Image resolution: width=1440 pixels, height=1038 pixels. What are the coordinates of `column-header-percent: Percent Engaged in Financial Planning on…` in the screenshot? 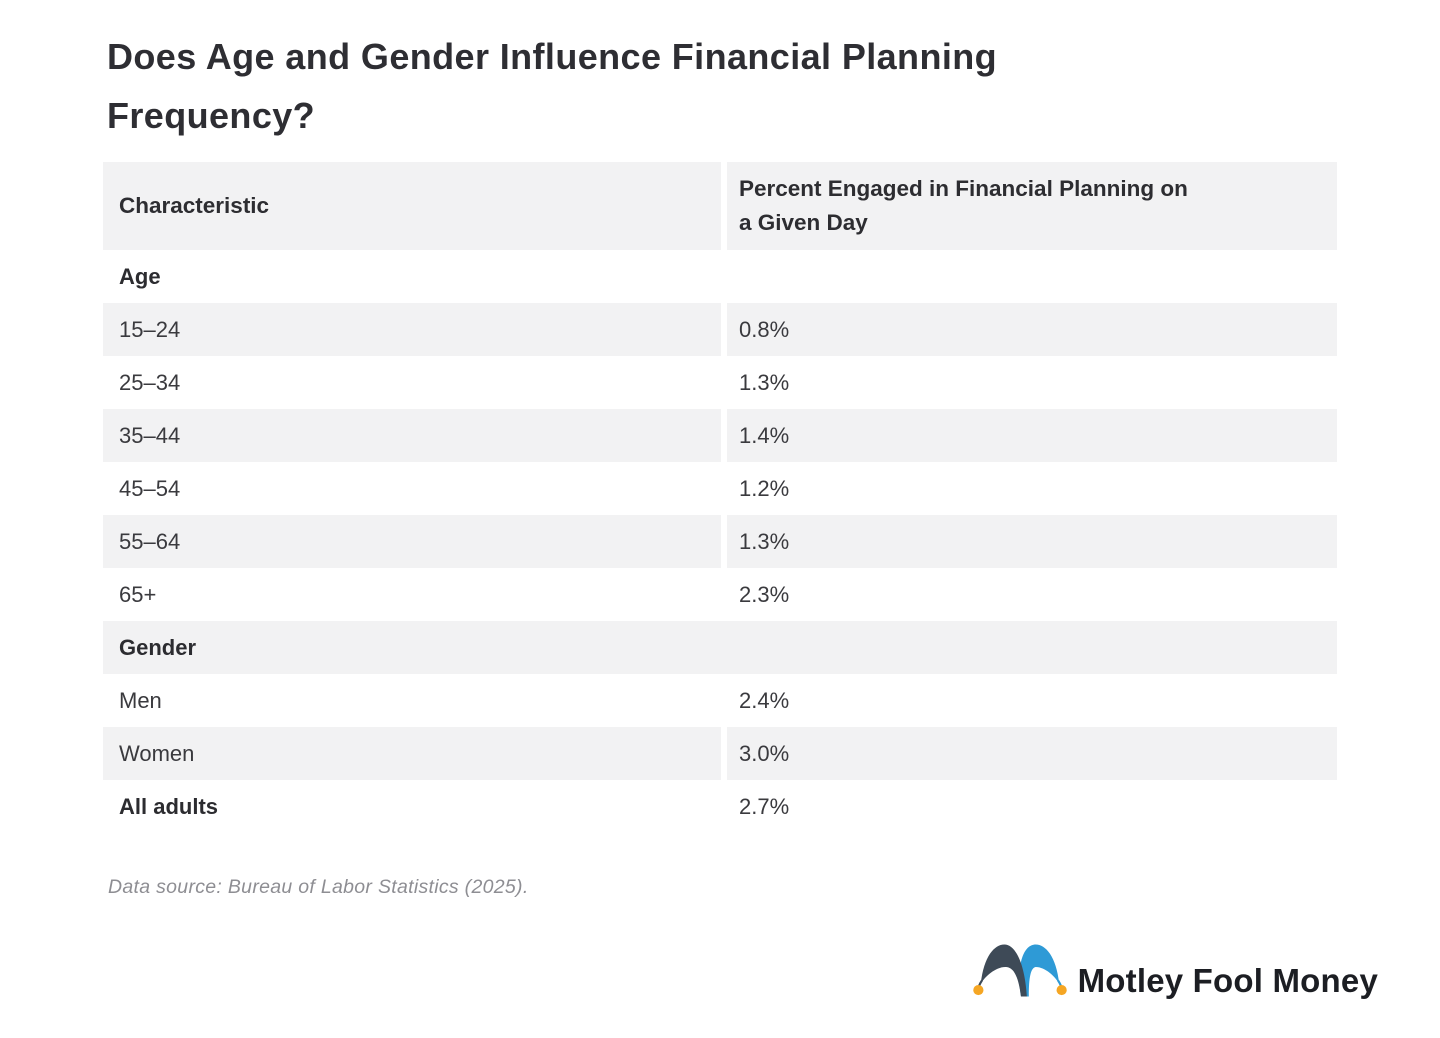 It's located at (1032, 206).